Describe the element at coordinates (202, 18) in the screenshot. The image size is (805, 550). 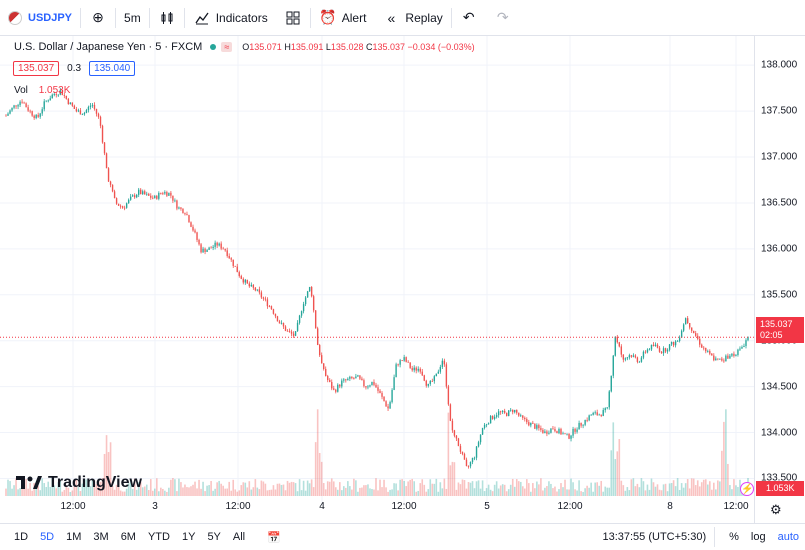
I see `indicators-icon` at that location.